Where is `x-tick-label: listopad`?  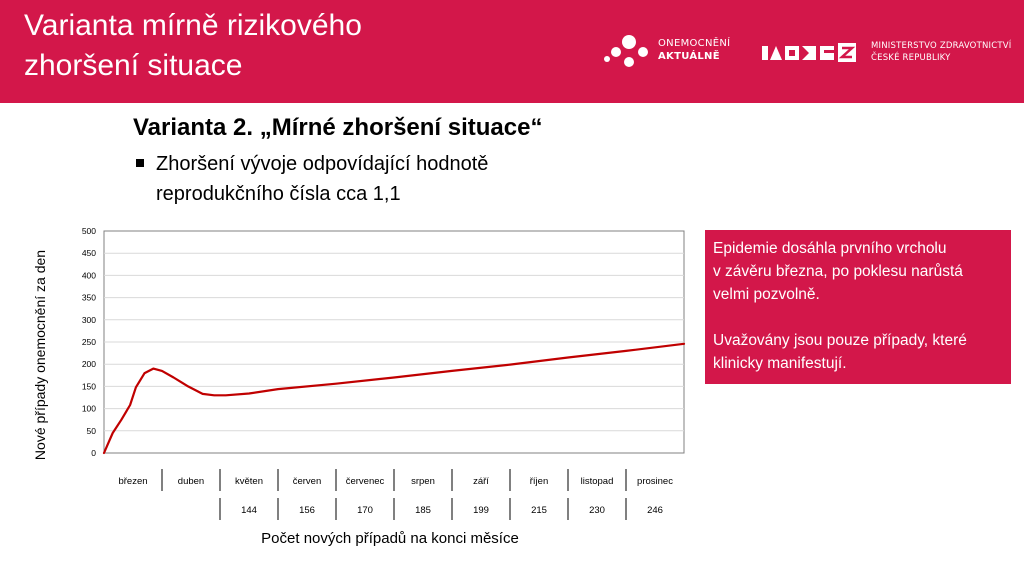 x-tick-label: listopad is located at coordinates (597, 481).